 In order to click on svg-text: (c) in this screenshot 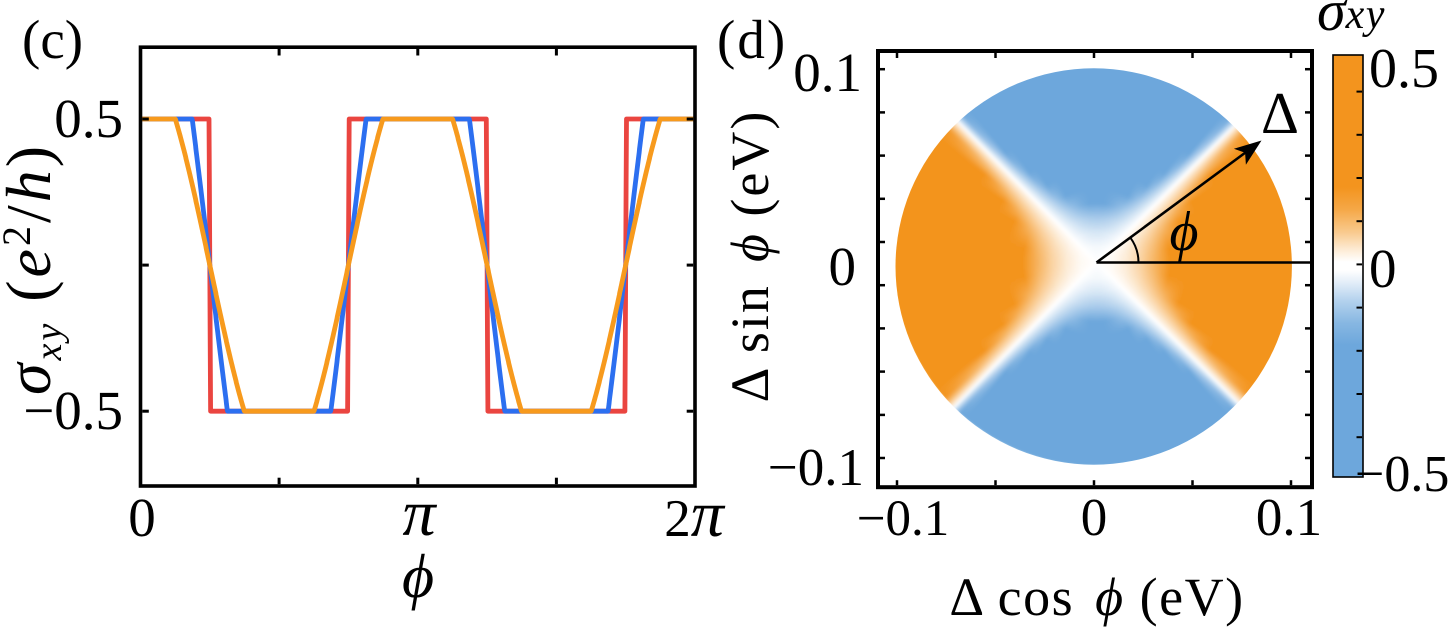, I will do `click(52, 39)`.